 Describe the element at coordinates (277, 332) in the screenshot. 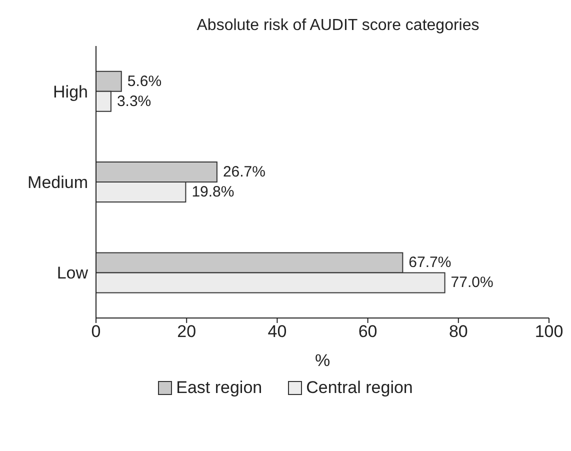

I see `x-tick-label: 40` at that location.